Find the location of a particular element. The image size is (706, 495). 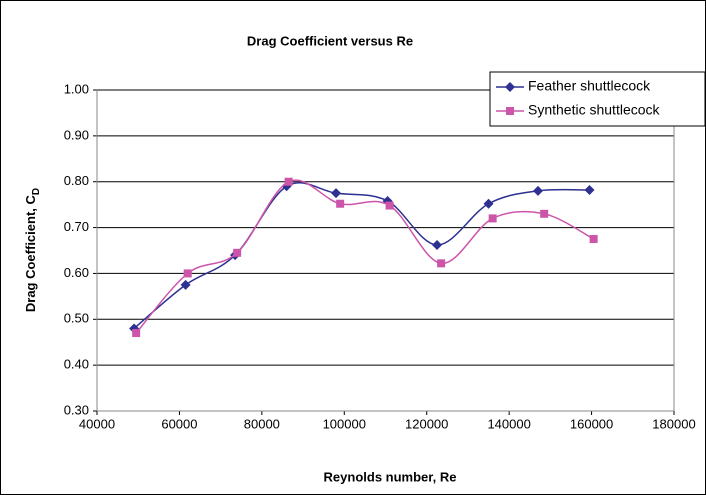

y-tick-label: 0.90 is located at coordinates (76, 134).